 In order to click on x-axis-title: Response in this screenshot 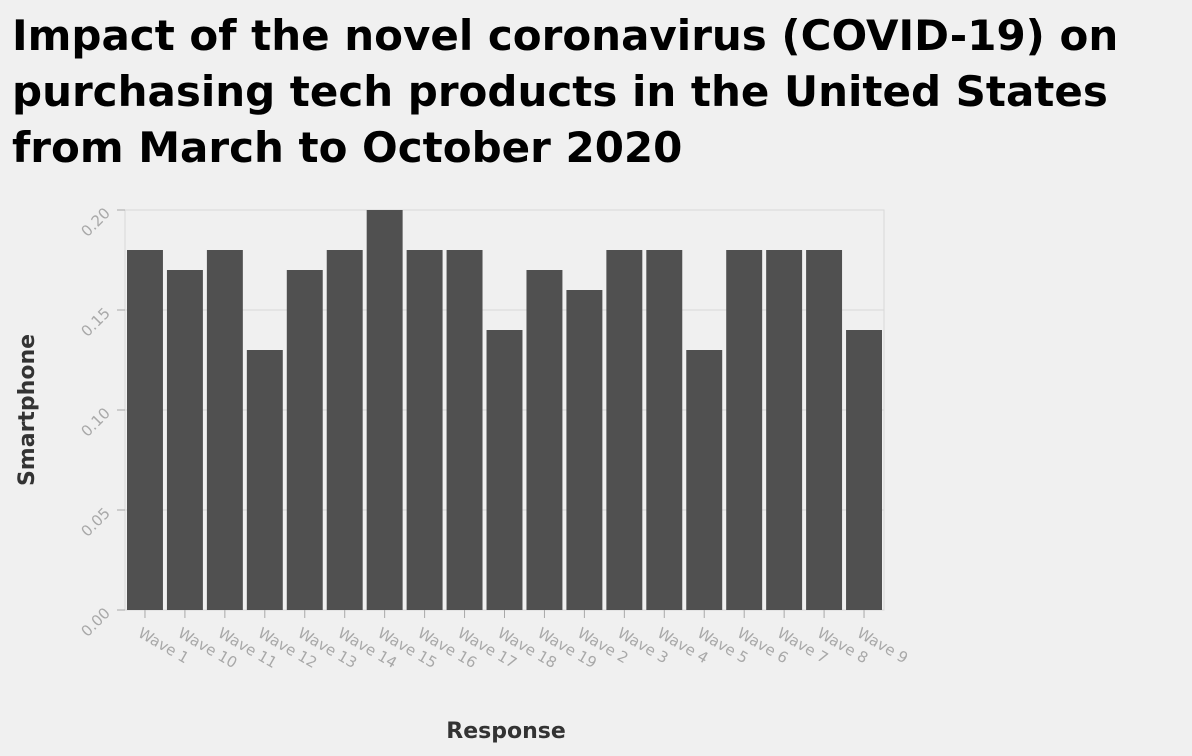, I will do `click(506, 731)`.